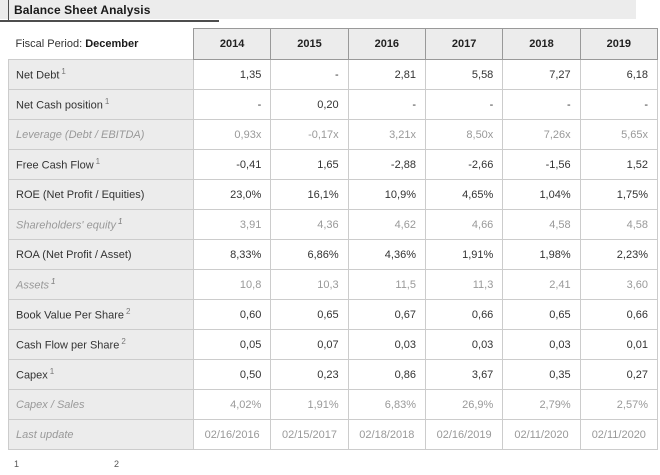 The width and height of the screenshot is (660, 475). Describe the element at coordinates (386, 224) in the screenshot. I see `value-cell: 4,62` at that location.